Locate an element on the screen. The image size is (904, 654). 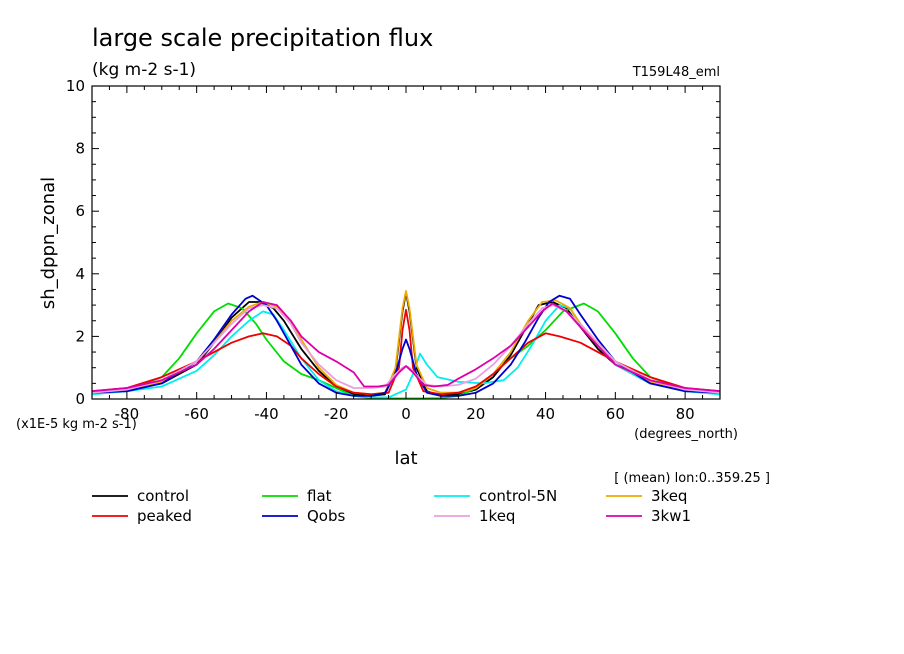
series-line-control-5N is located at coordinates (406, 351).